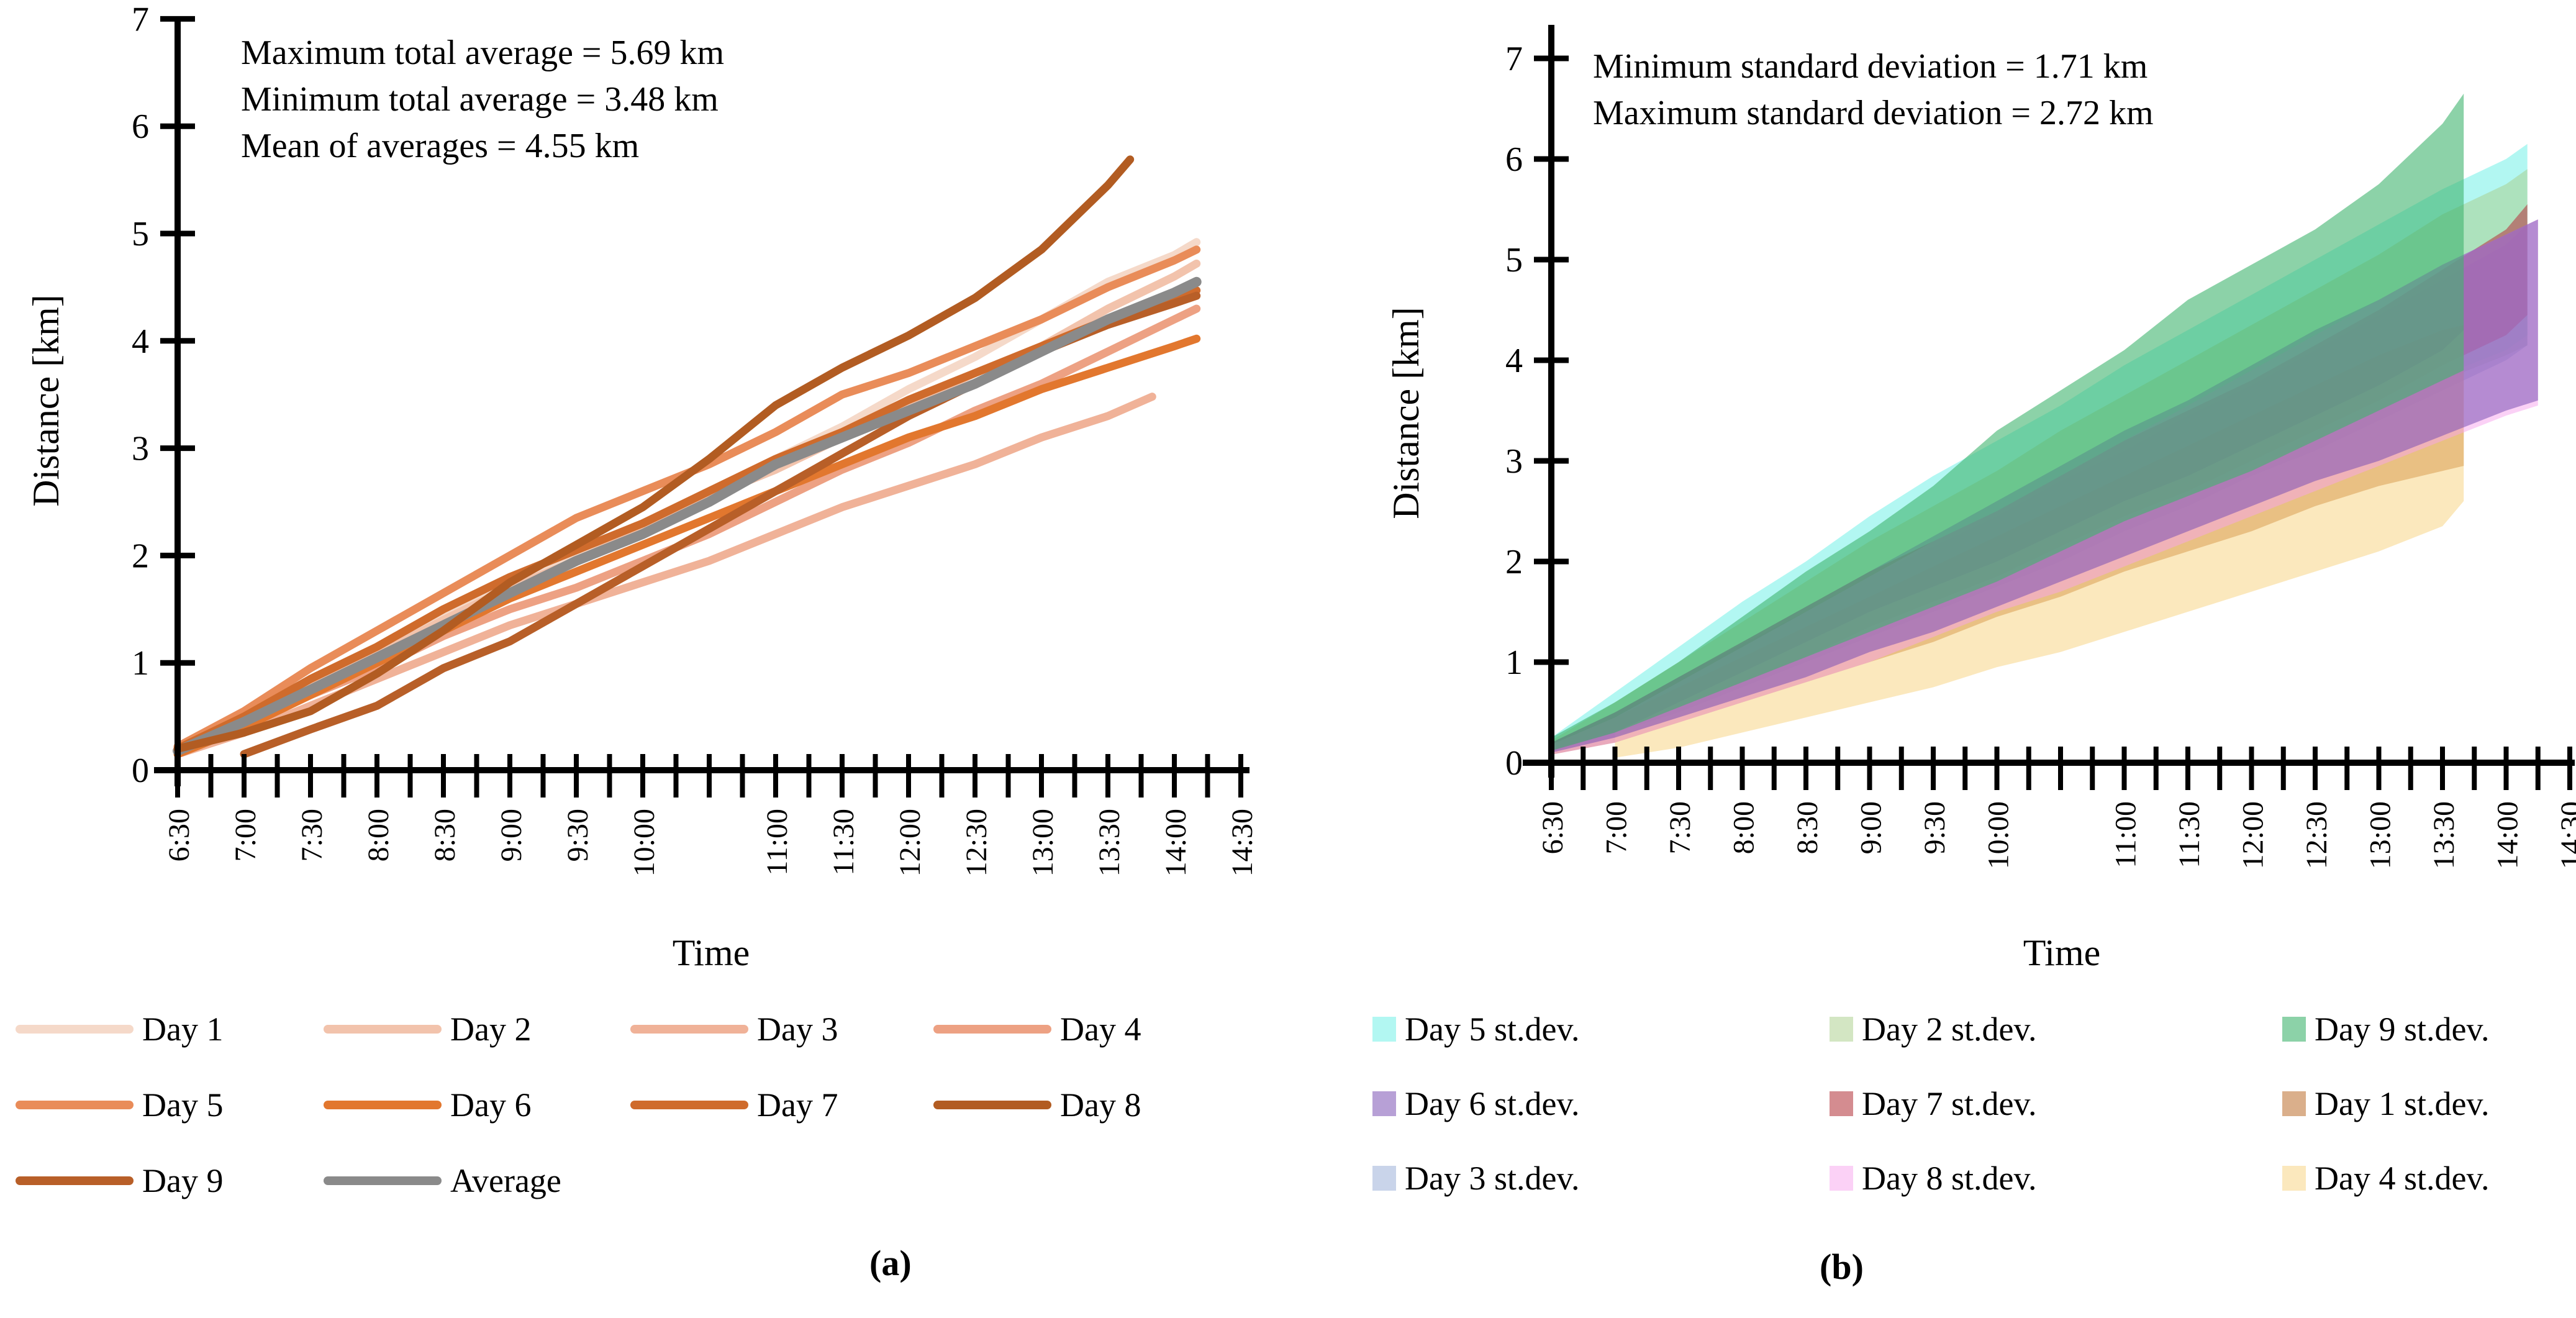  I want to click on legend-label: Day 3, so click(797, 1029).